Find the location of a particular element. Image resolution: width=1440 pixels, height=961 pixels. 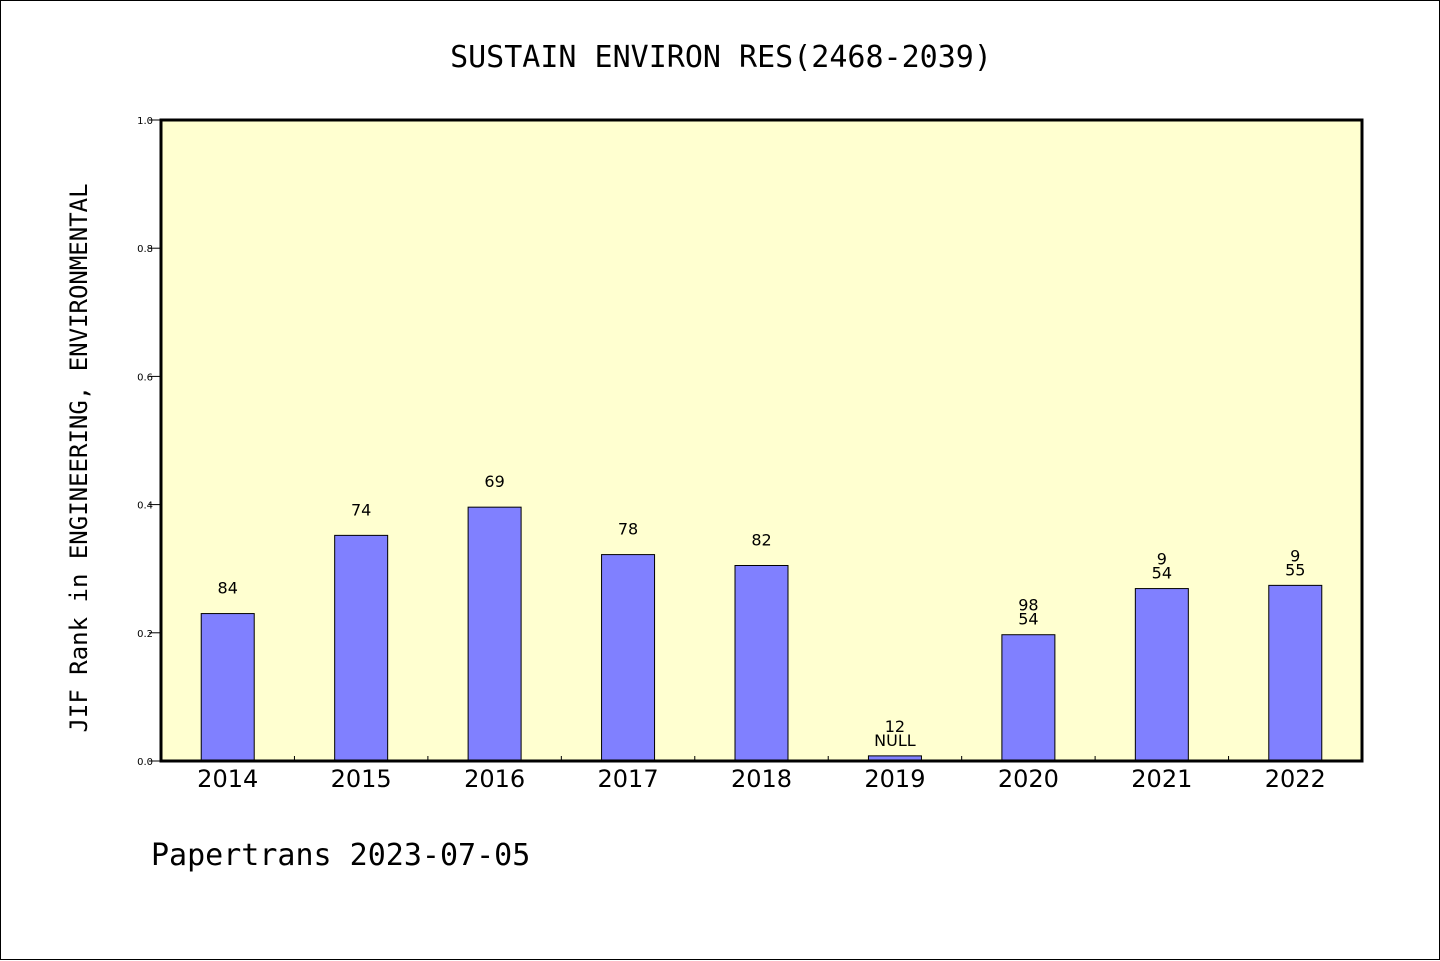

bar-2015 is located at coordinates (361, 648).